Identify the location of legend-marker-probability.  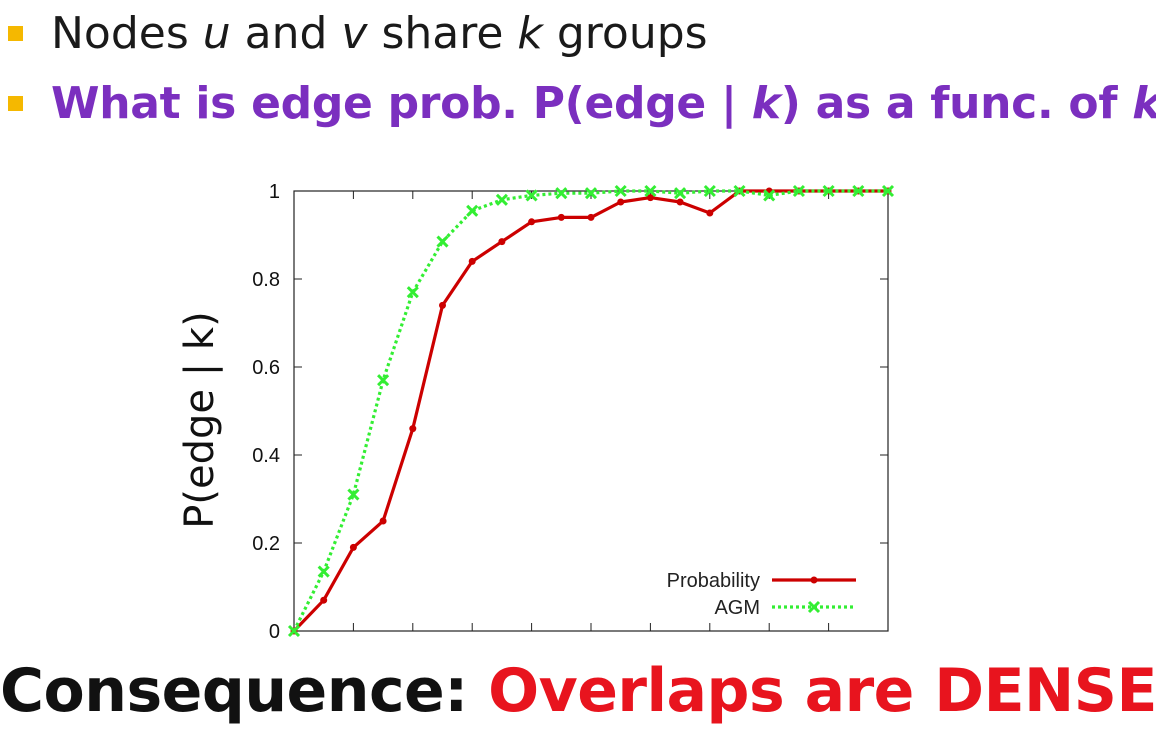
(814, 580).